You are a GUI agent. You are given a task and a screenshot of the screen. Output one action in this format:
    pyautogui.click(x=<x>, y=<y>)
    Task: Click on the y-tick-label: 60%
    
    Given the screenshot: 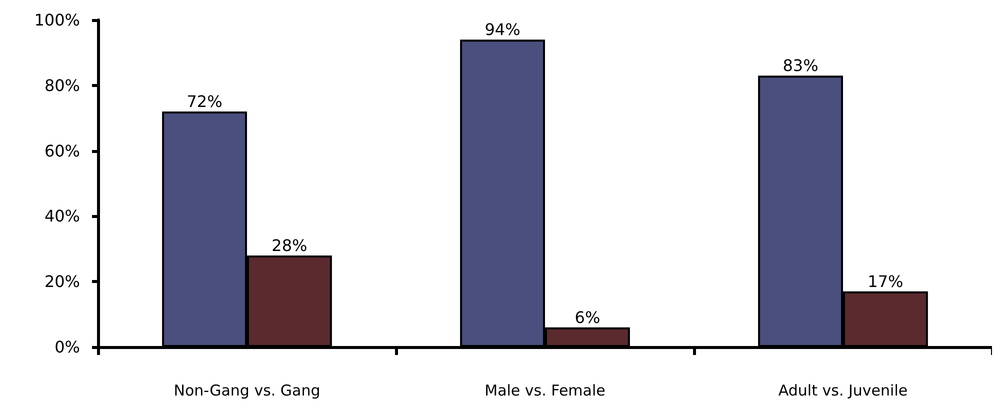 What is the action you would take?
    pyautogui.click(x=62, y=150)
    